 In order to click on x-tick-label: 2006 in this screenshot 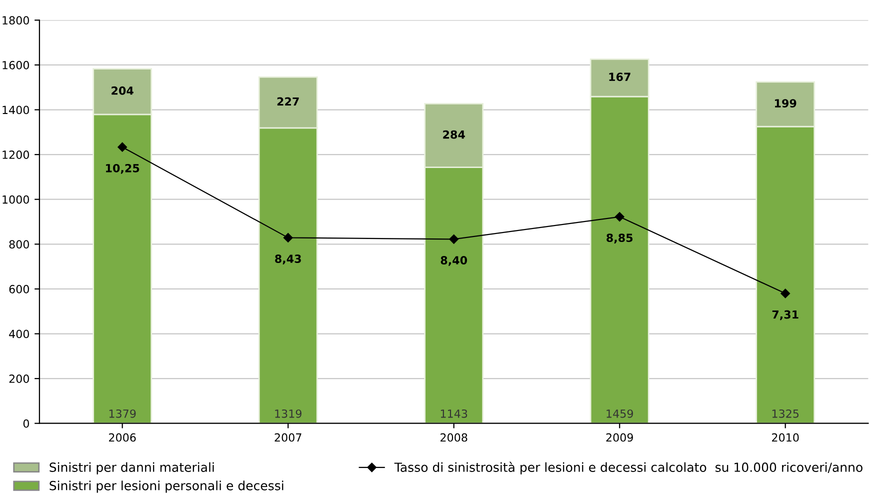, I will do `click(122, 437)`.